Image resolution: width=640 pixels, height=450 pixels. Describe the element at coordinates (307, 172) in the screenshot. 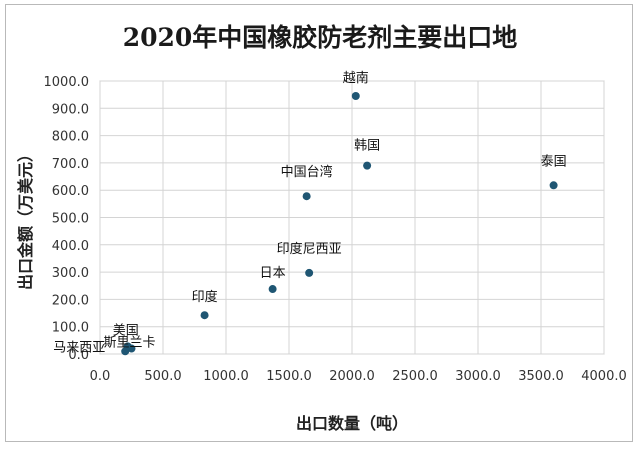

I see `data-label: 中国台湾` at that location.